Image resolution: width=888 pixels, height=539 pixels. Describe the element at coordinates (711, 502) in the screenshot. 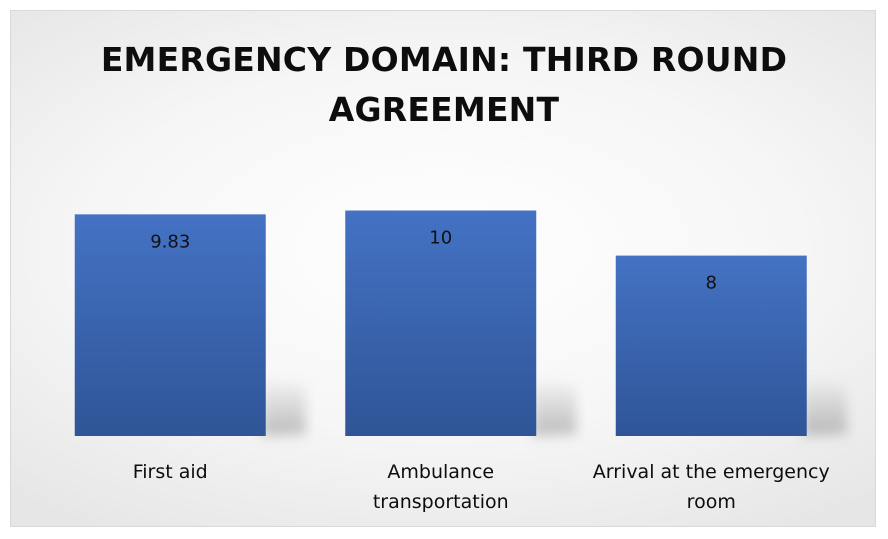

I see `x-tick-label: room` at that location.